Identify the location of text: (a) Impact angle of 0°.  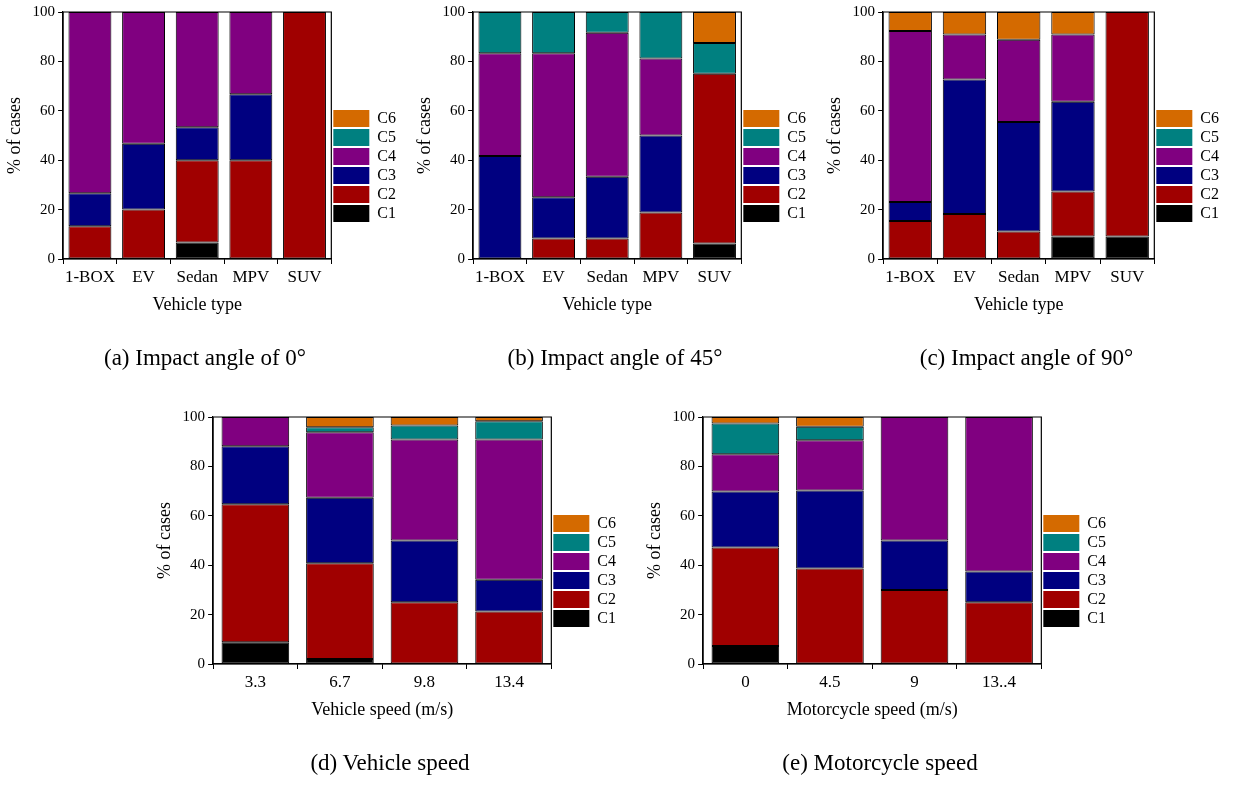
(205, 358).